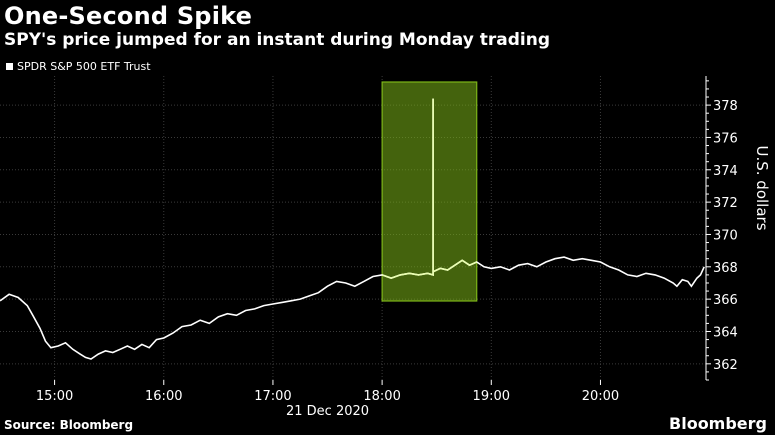 The height and width of the screenshot is (435, 775). I want to click on x-tick-label: 16:00, so click(163, 396).